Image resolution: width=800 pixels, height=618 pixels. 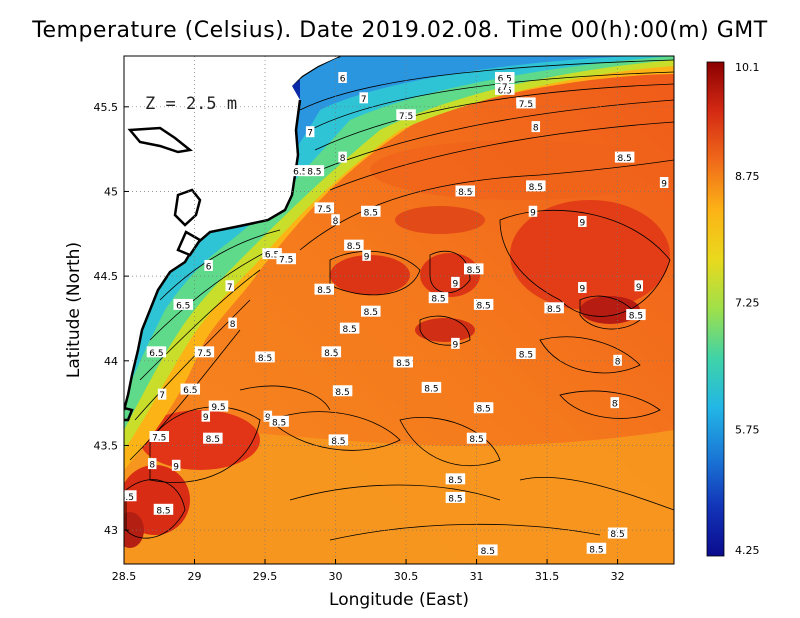 What do you see at coordinates (191, 104) in the screenshot?
I see `depth-label: Z = 2.5 m` at bounding box center [191, 104].